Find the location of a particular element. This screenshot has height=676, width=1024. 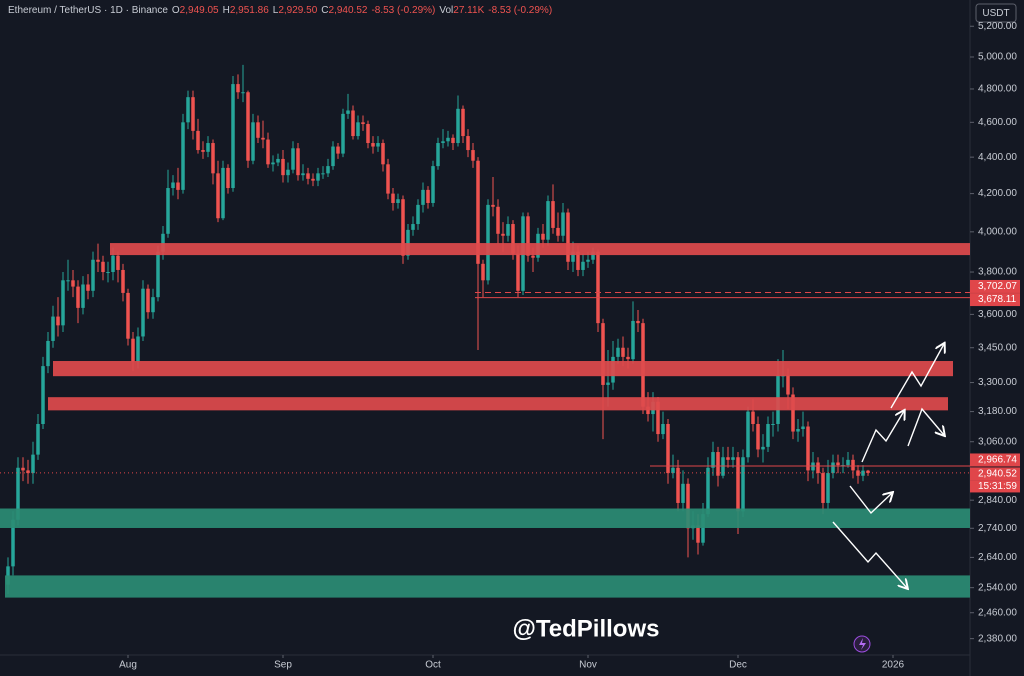

y-tick-label: 3,180.00 is located at coordinates (997, 411).